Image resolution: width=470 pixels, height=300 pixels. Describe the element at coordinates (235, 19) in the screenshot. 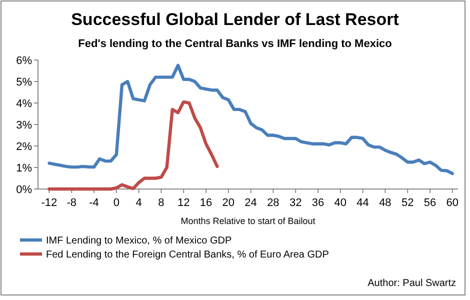

I see `chart-title: Successful Global Lender of Last Resort` at that location.